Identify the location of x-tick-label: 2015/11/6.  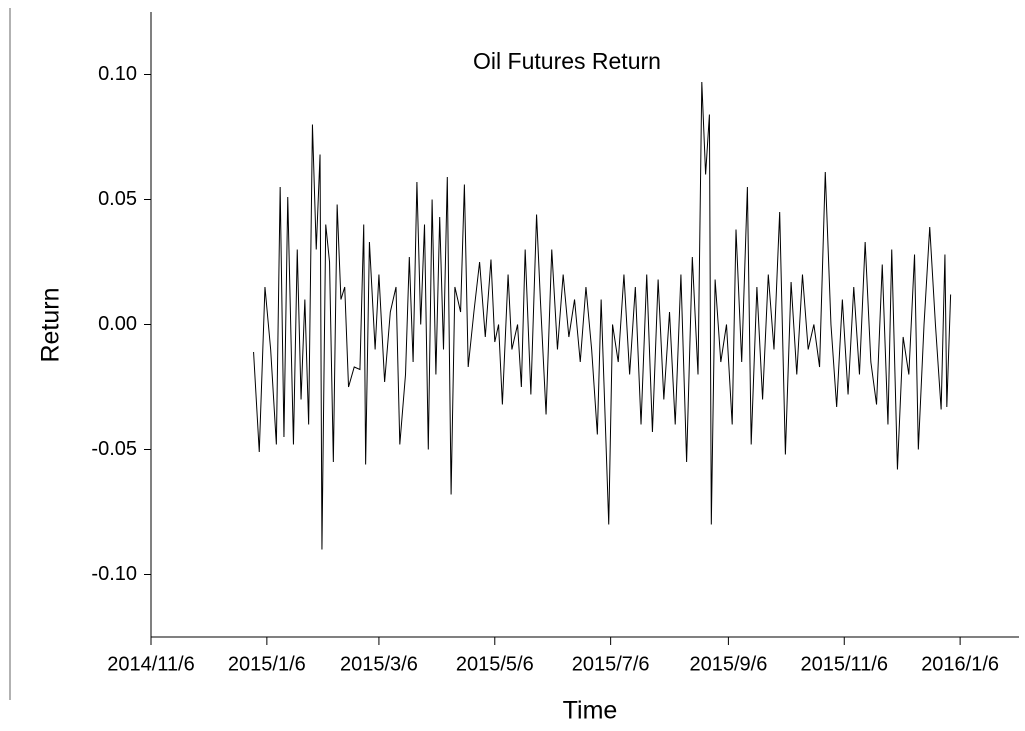
(845, 664).